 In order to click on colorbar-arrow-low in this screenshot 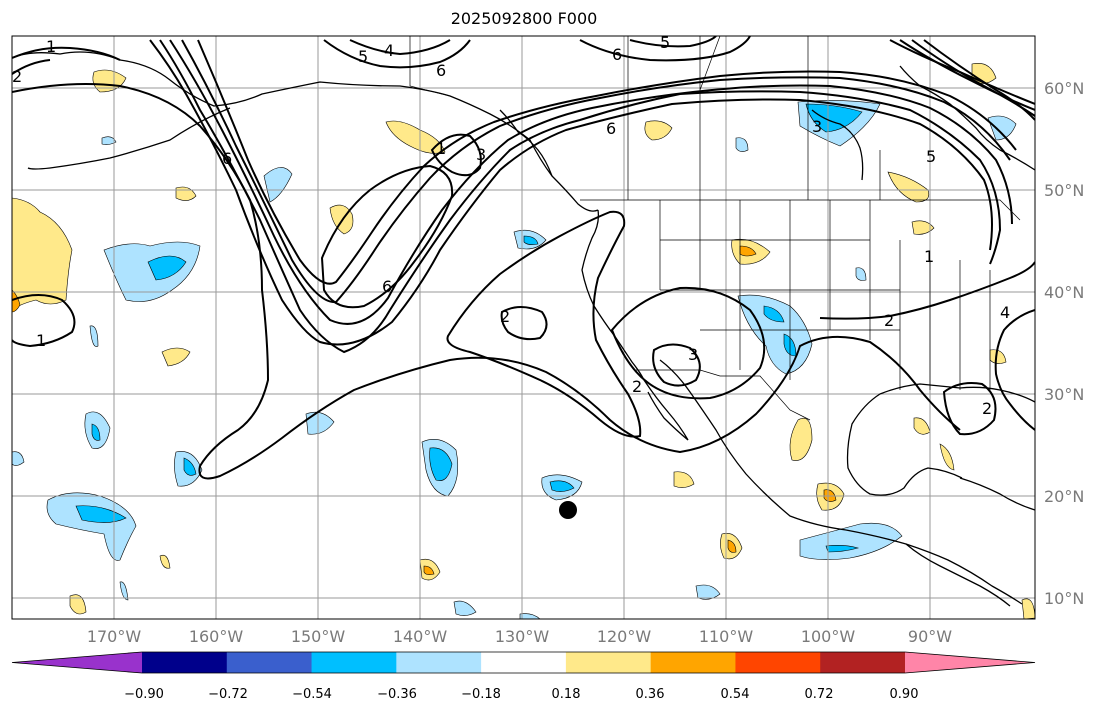, I will do `click(77, 662)`.